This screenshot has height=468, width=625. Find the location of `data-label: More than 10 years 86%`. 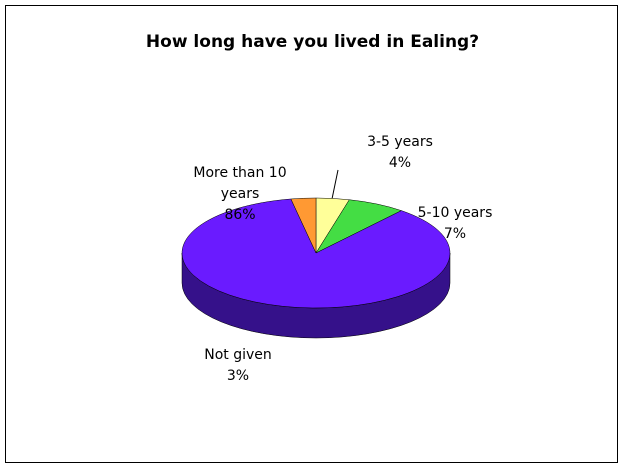

data-label: More than 10 years 86% is located at coordinates (240, 194).